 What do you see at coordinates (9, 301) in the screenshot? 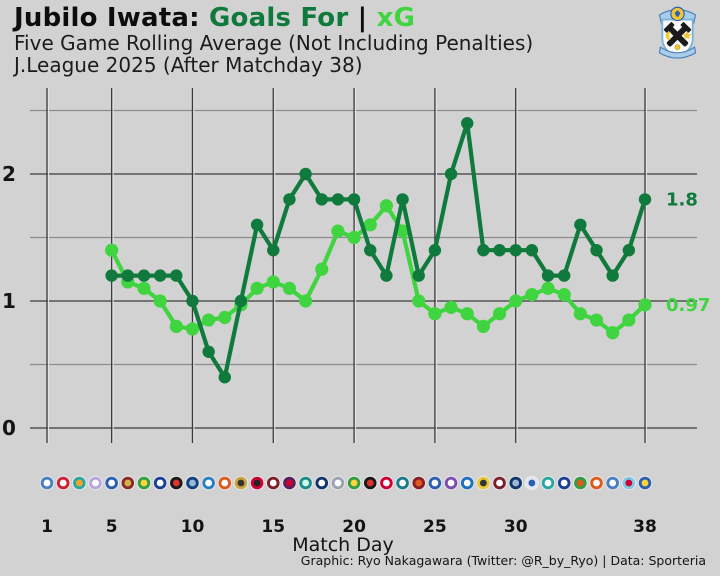
I see `y-tick-label: 1` at bounding box center [9, 301].